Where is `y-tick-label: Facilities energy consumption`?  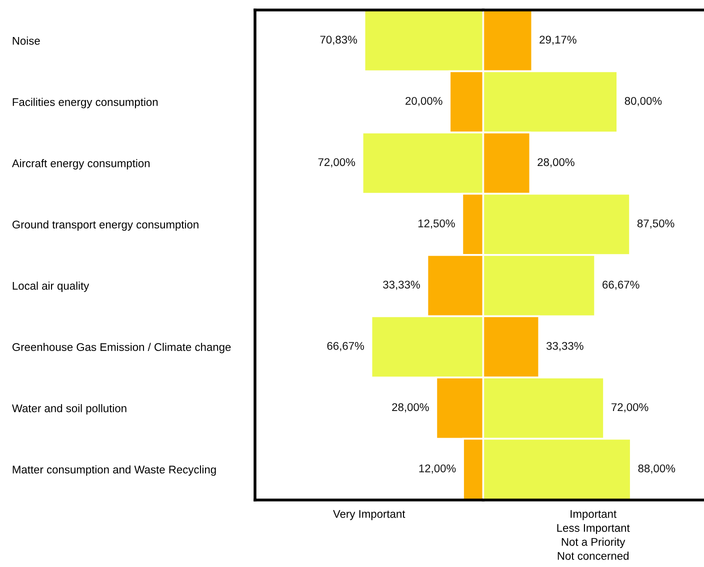 y-tick-label: Facilities energy consumption is located at coordinates (85, 103).